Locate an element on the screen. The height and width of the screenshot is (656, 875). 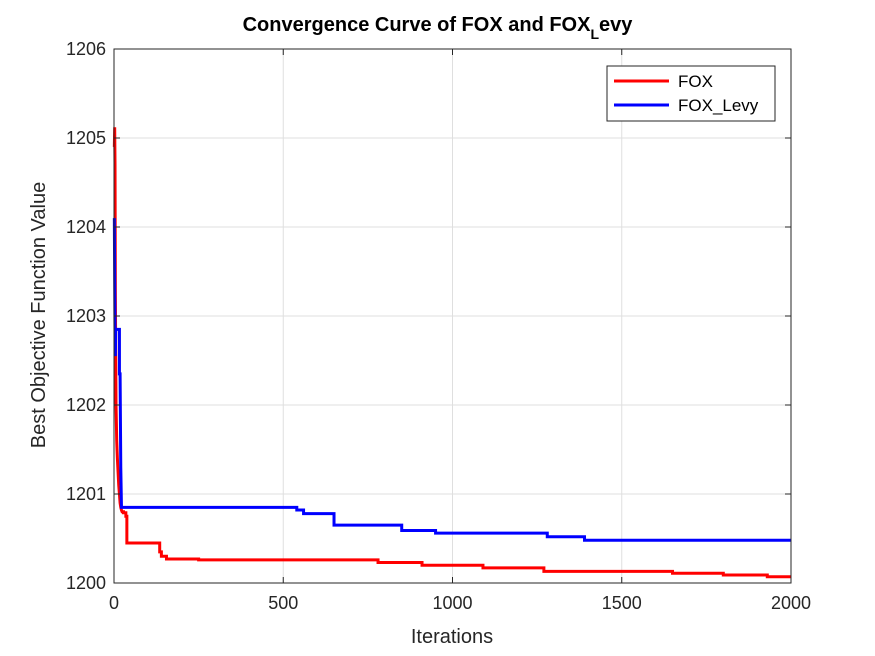
y-tick-labels: 1200 1201 1202 1203 1204 1205 1206 is located at coordinates (86, 316).